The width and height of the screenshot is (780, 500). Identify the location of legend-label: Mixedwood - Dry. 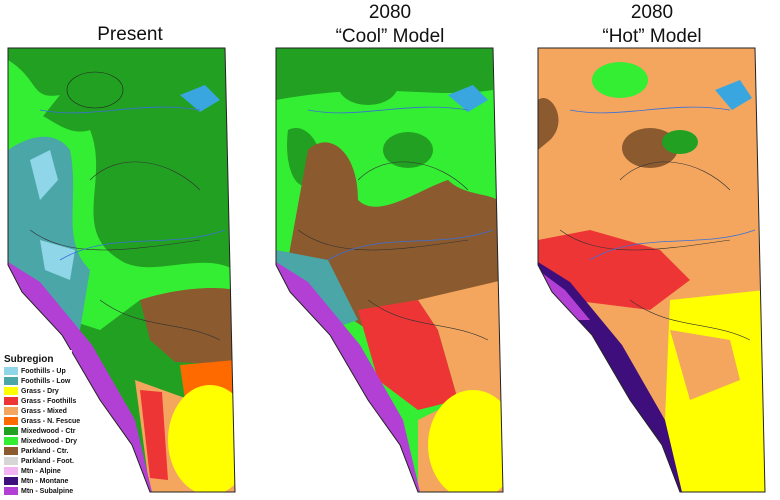
(49, 441).